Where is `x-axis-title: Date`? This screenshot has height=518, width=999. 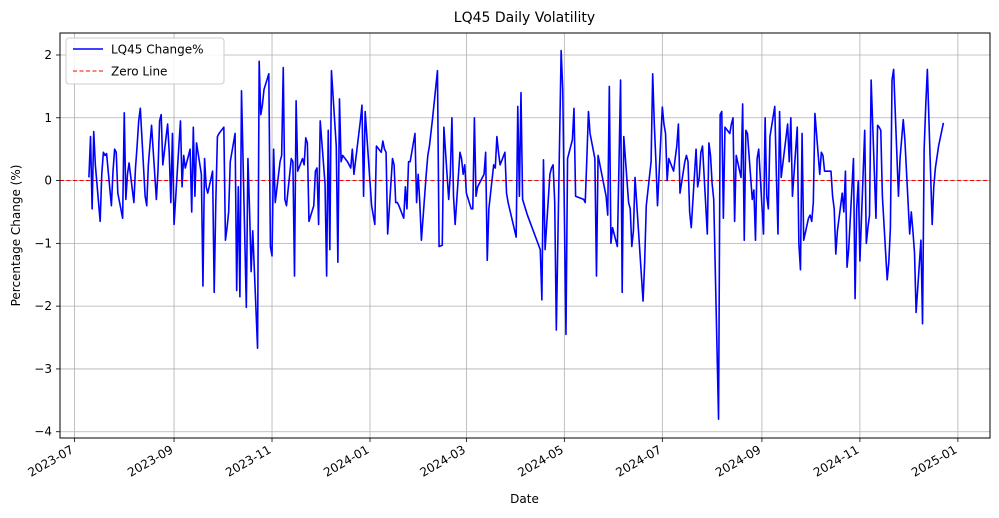
x-axis-title: Date is located at coordinates (524, 499).